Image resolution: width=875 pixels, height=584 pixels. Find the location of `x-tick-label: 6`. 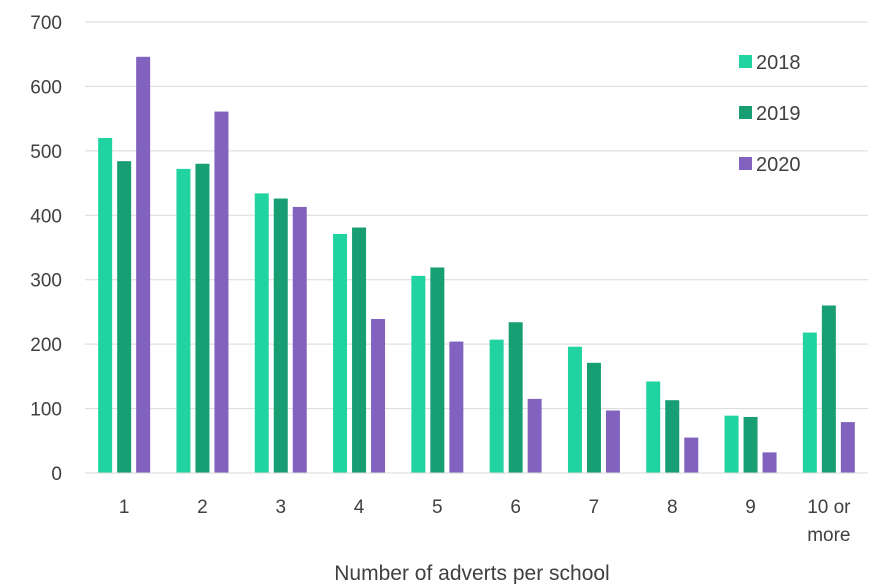

x-tick-label: 6 is located at coordinates (515, 507).